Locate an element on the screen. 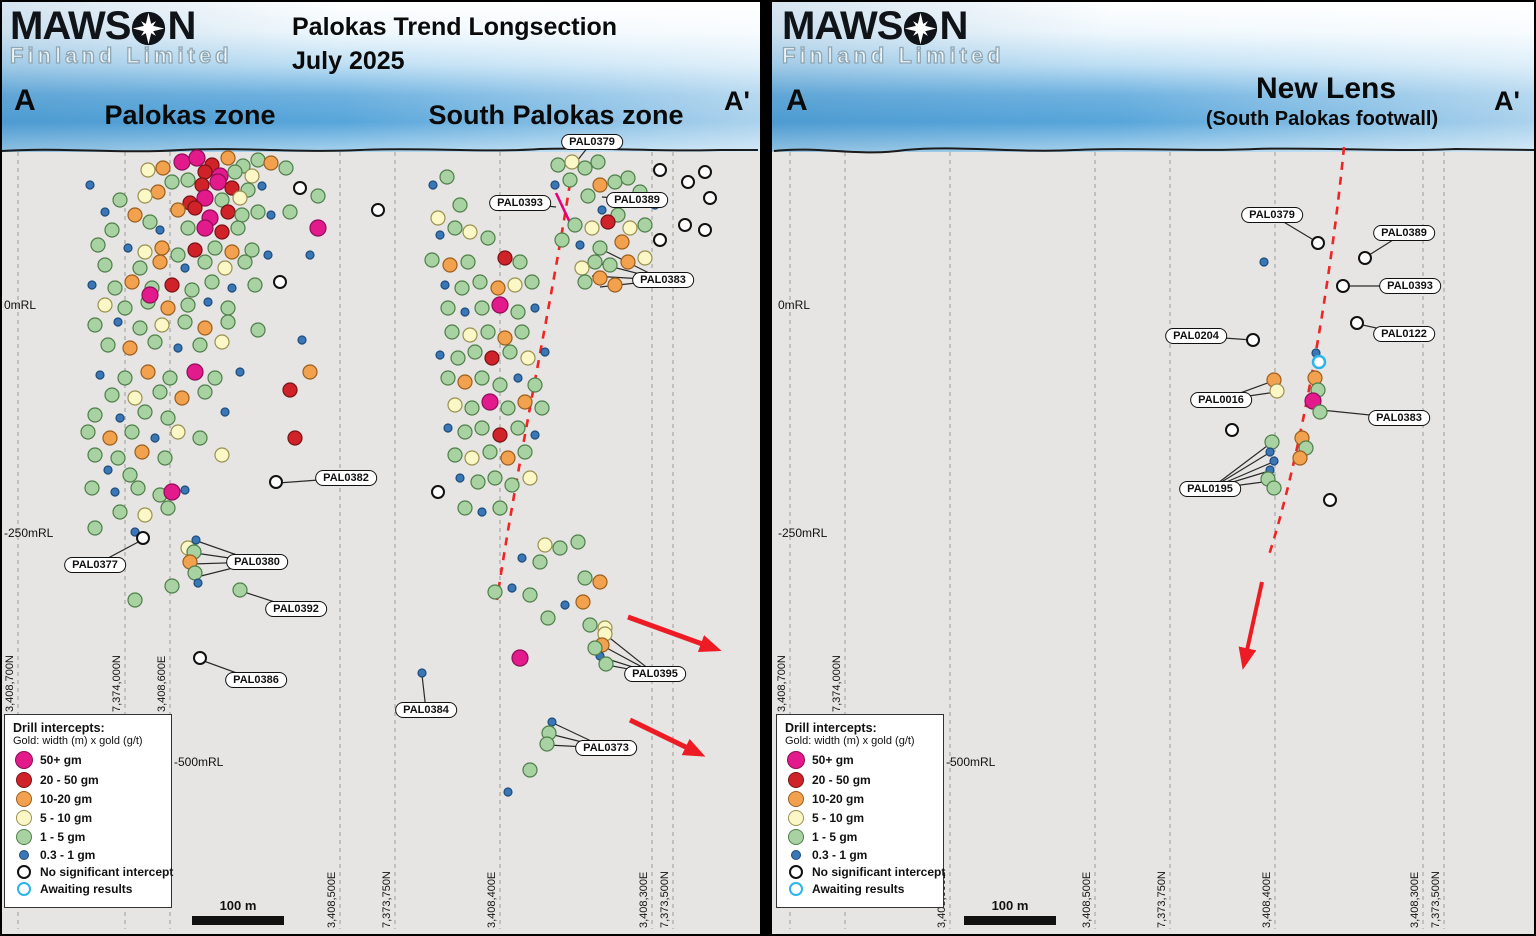  legend-symbol-5-icon is located at coordinates (796, 818).